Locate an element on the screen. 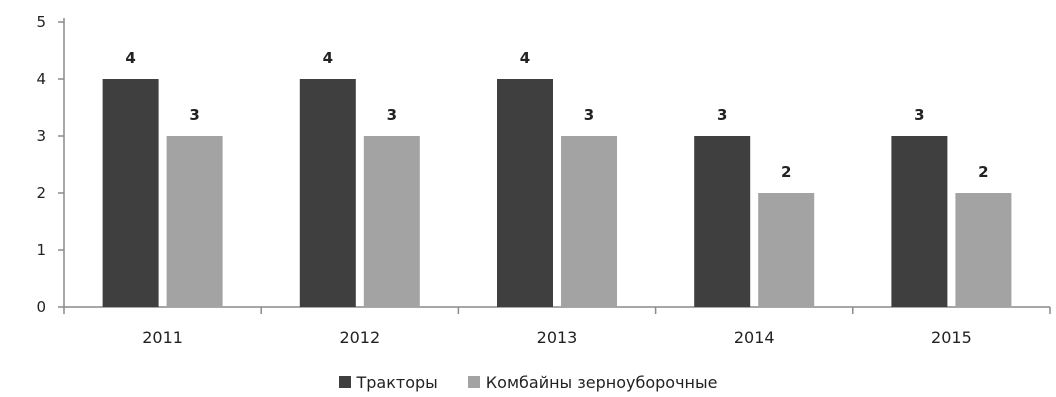 The height and width of the screenshot is (397, 1056). bar-series-1-2014 is located at coordinates (722, 221).